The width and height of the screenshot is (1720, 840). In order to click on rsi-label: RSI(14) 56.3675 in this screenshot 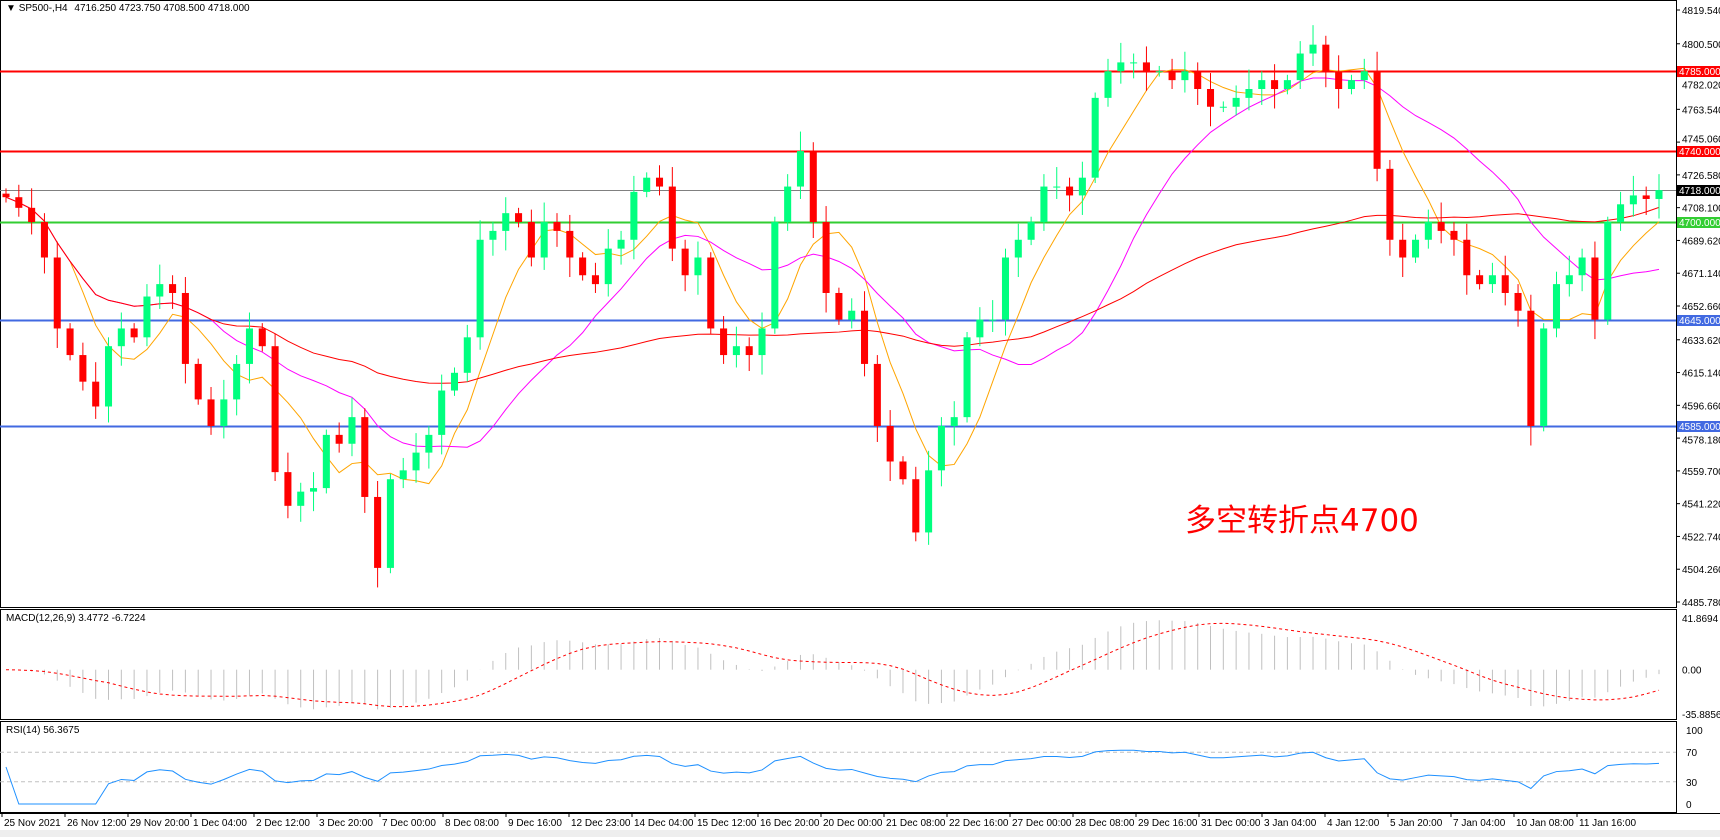, I will do `click(43, 730)`.